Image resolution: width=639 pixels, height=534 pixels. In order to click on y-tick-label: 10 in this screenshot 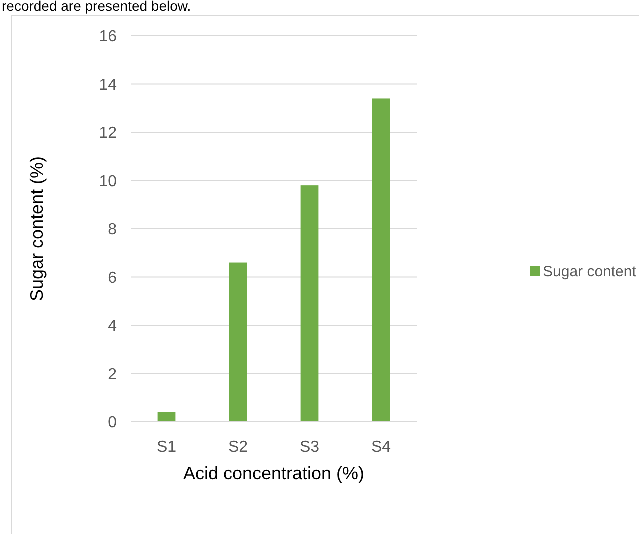, I will do `click(108, 181)`.